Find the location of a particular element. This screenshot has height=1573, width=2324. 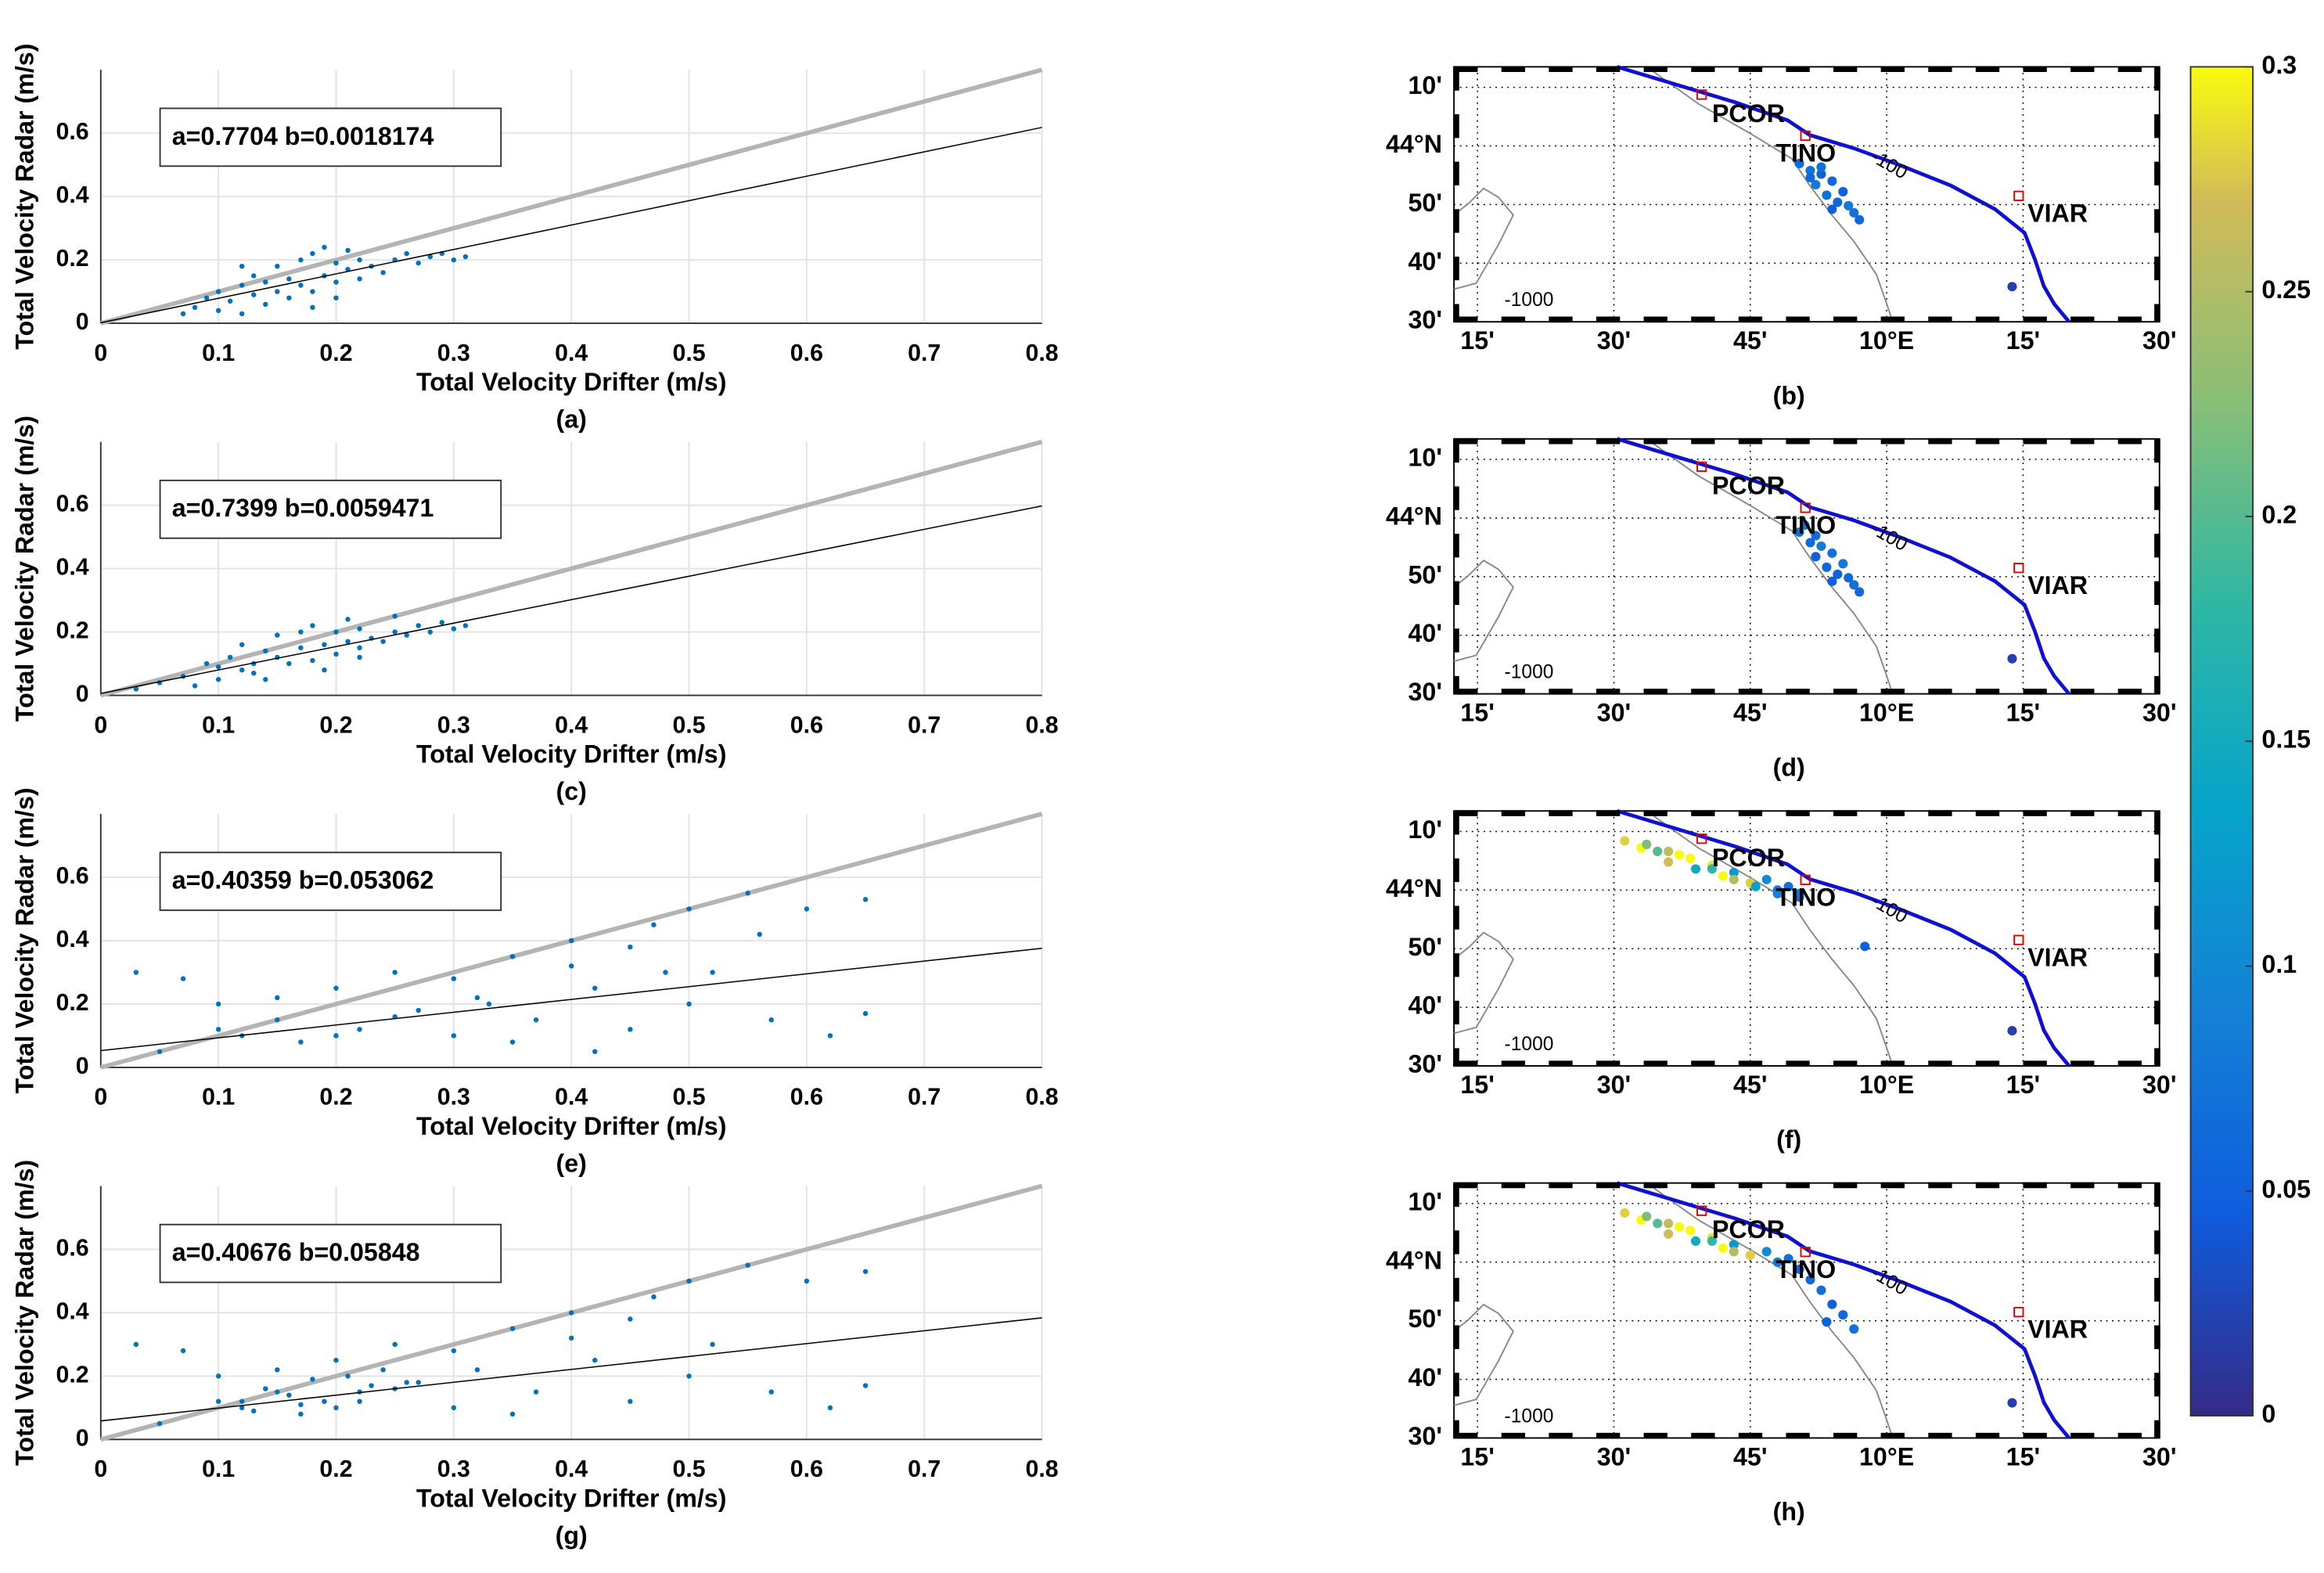

y-axis-label: Total Velocity Radar (m/s) is located at coordinates (25, 197).